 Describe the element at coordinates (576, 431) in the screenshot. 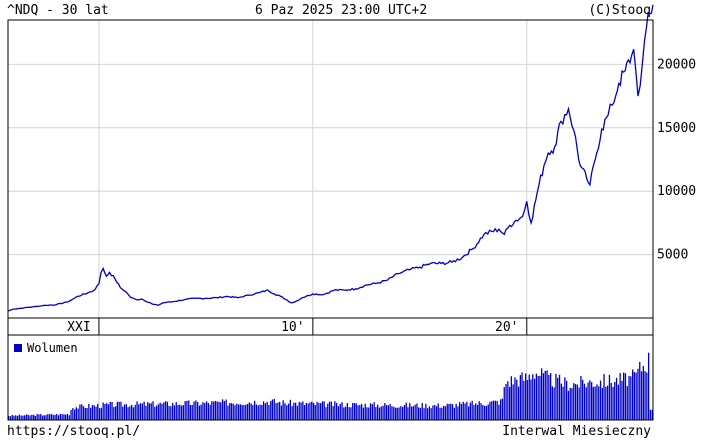

I see `interval-label: Interwal Miesieczny` at that location.